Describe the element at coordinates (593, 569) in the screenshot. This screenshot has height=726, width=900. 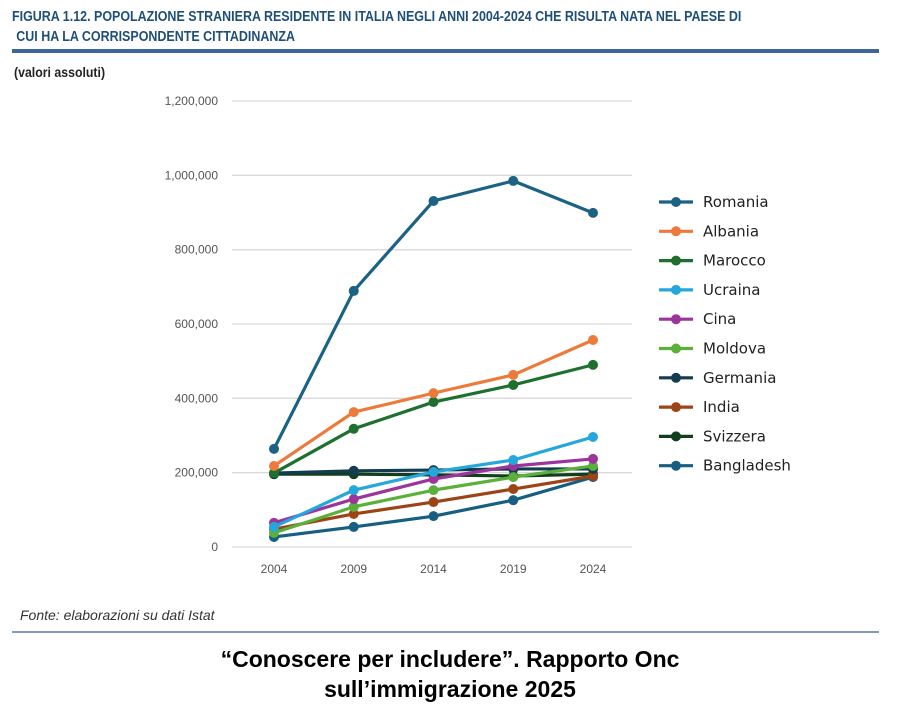
I see `x-tick-label: 2024` at that location.